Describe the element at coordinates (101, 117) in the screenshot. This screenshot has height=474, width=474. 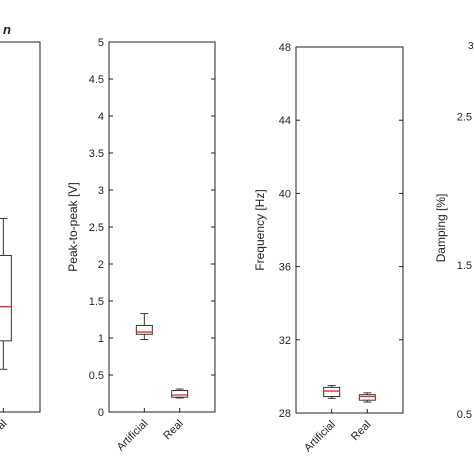
I see `y-tick-label: 4` at that location.